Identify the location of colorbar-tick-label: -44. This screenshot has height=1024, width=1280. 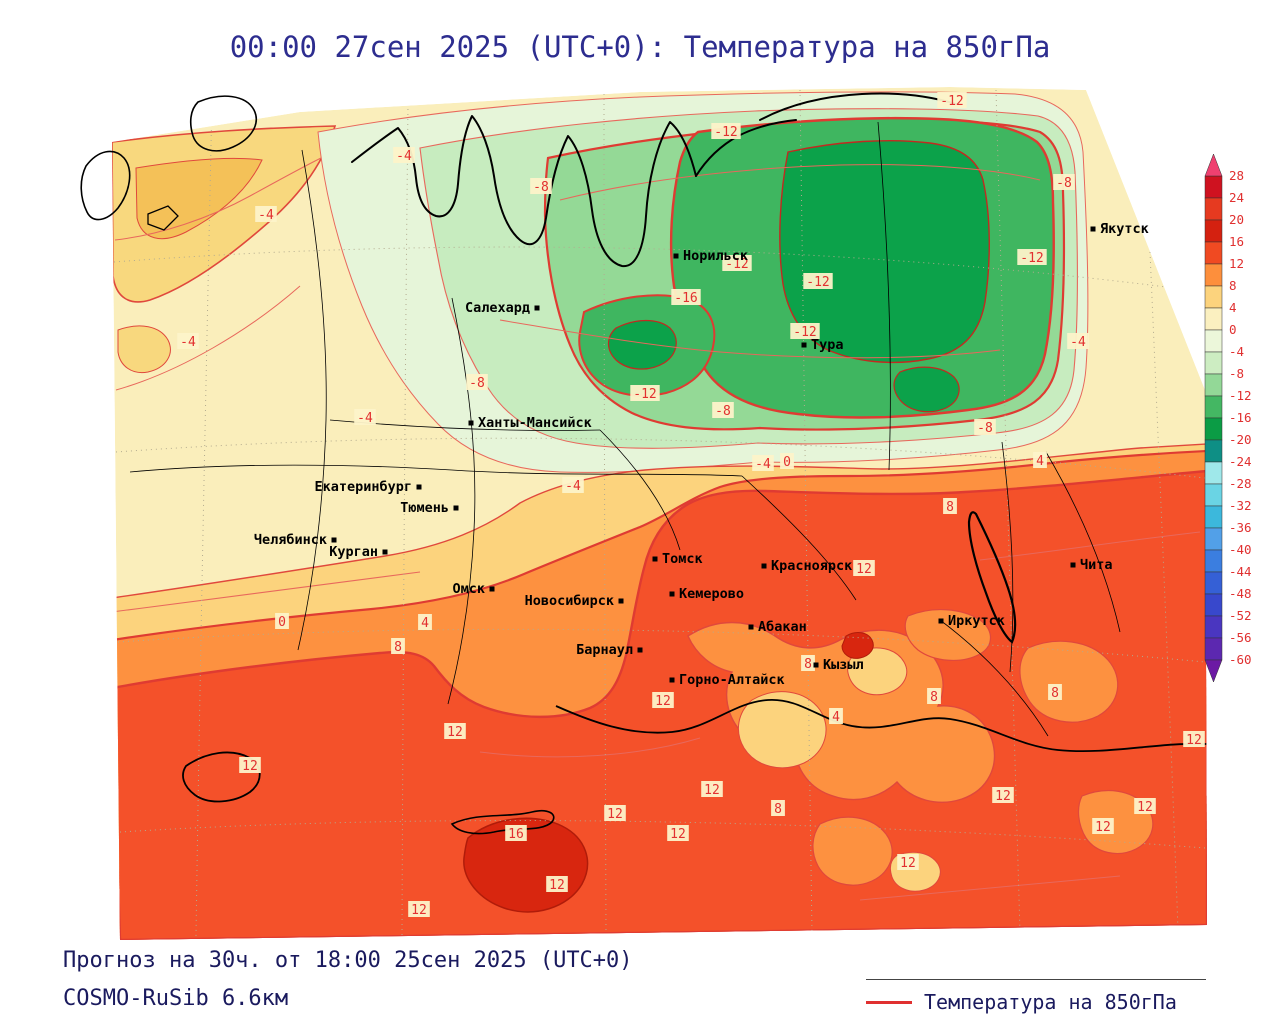
(1240, 571).